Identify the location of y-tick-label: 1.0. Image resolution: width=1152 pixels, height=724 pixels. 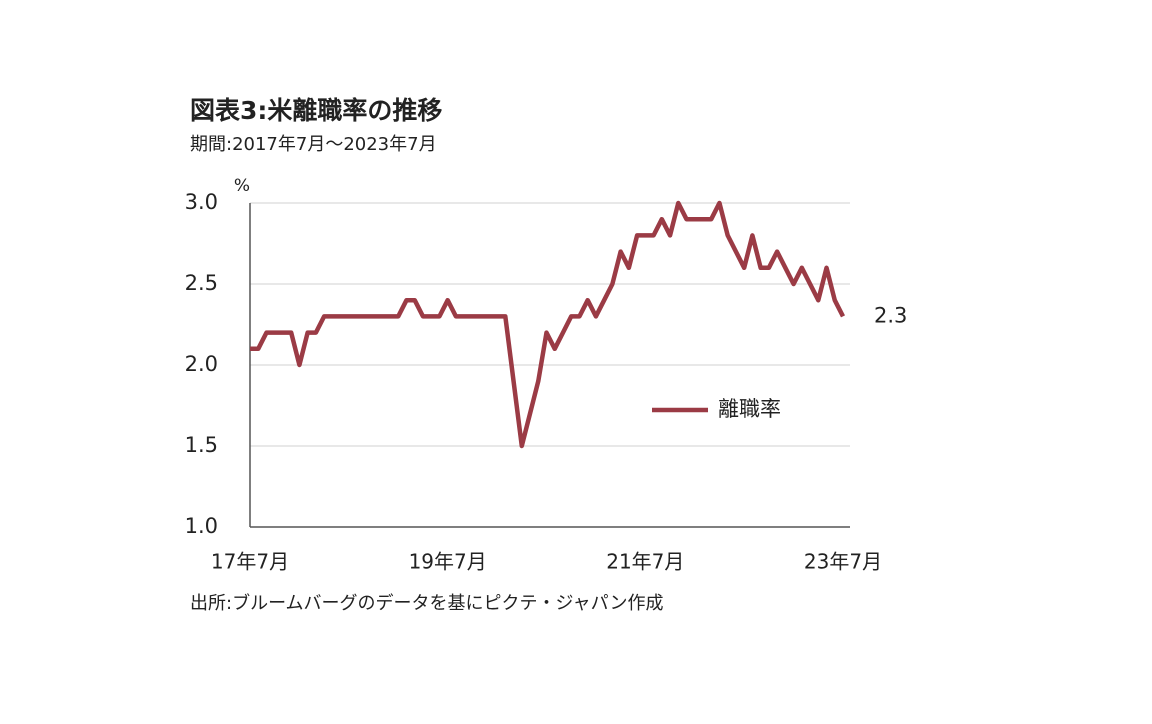
(201, 526).